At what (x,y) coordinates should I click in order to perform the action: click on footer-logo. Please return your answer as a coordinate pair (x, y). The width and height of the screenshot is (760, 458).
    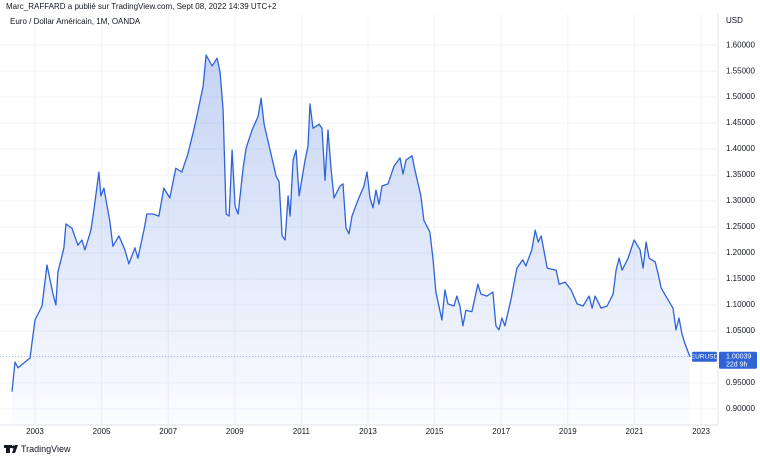
    Looking at the image, I should click on (11, 449).